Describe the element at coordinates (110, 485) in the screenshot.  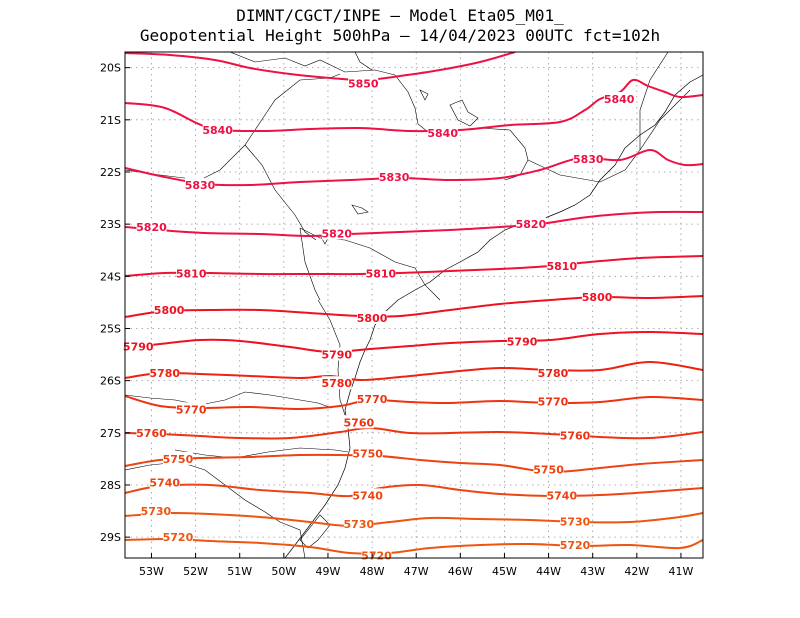
I see `lat-tick-label: 28S` at that location.